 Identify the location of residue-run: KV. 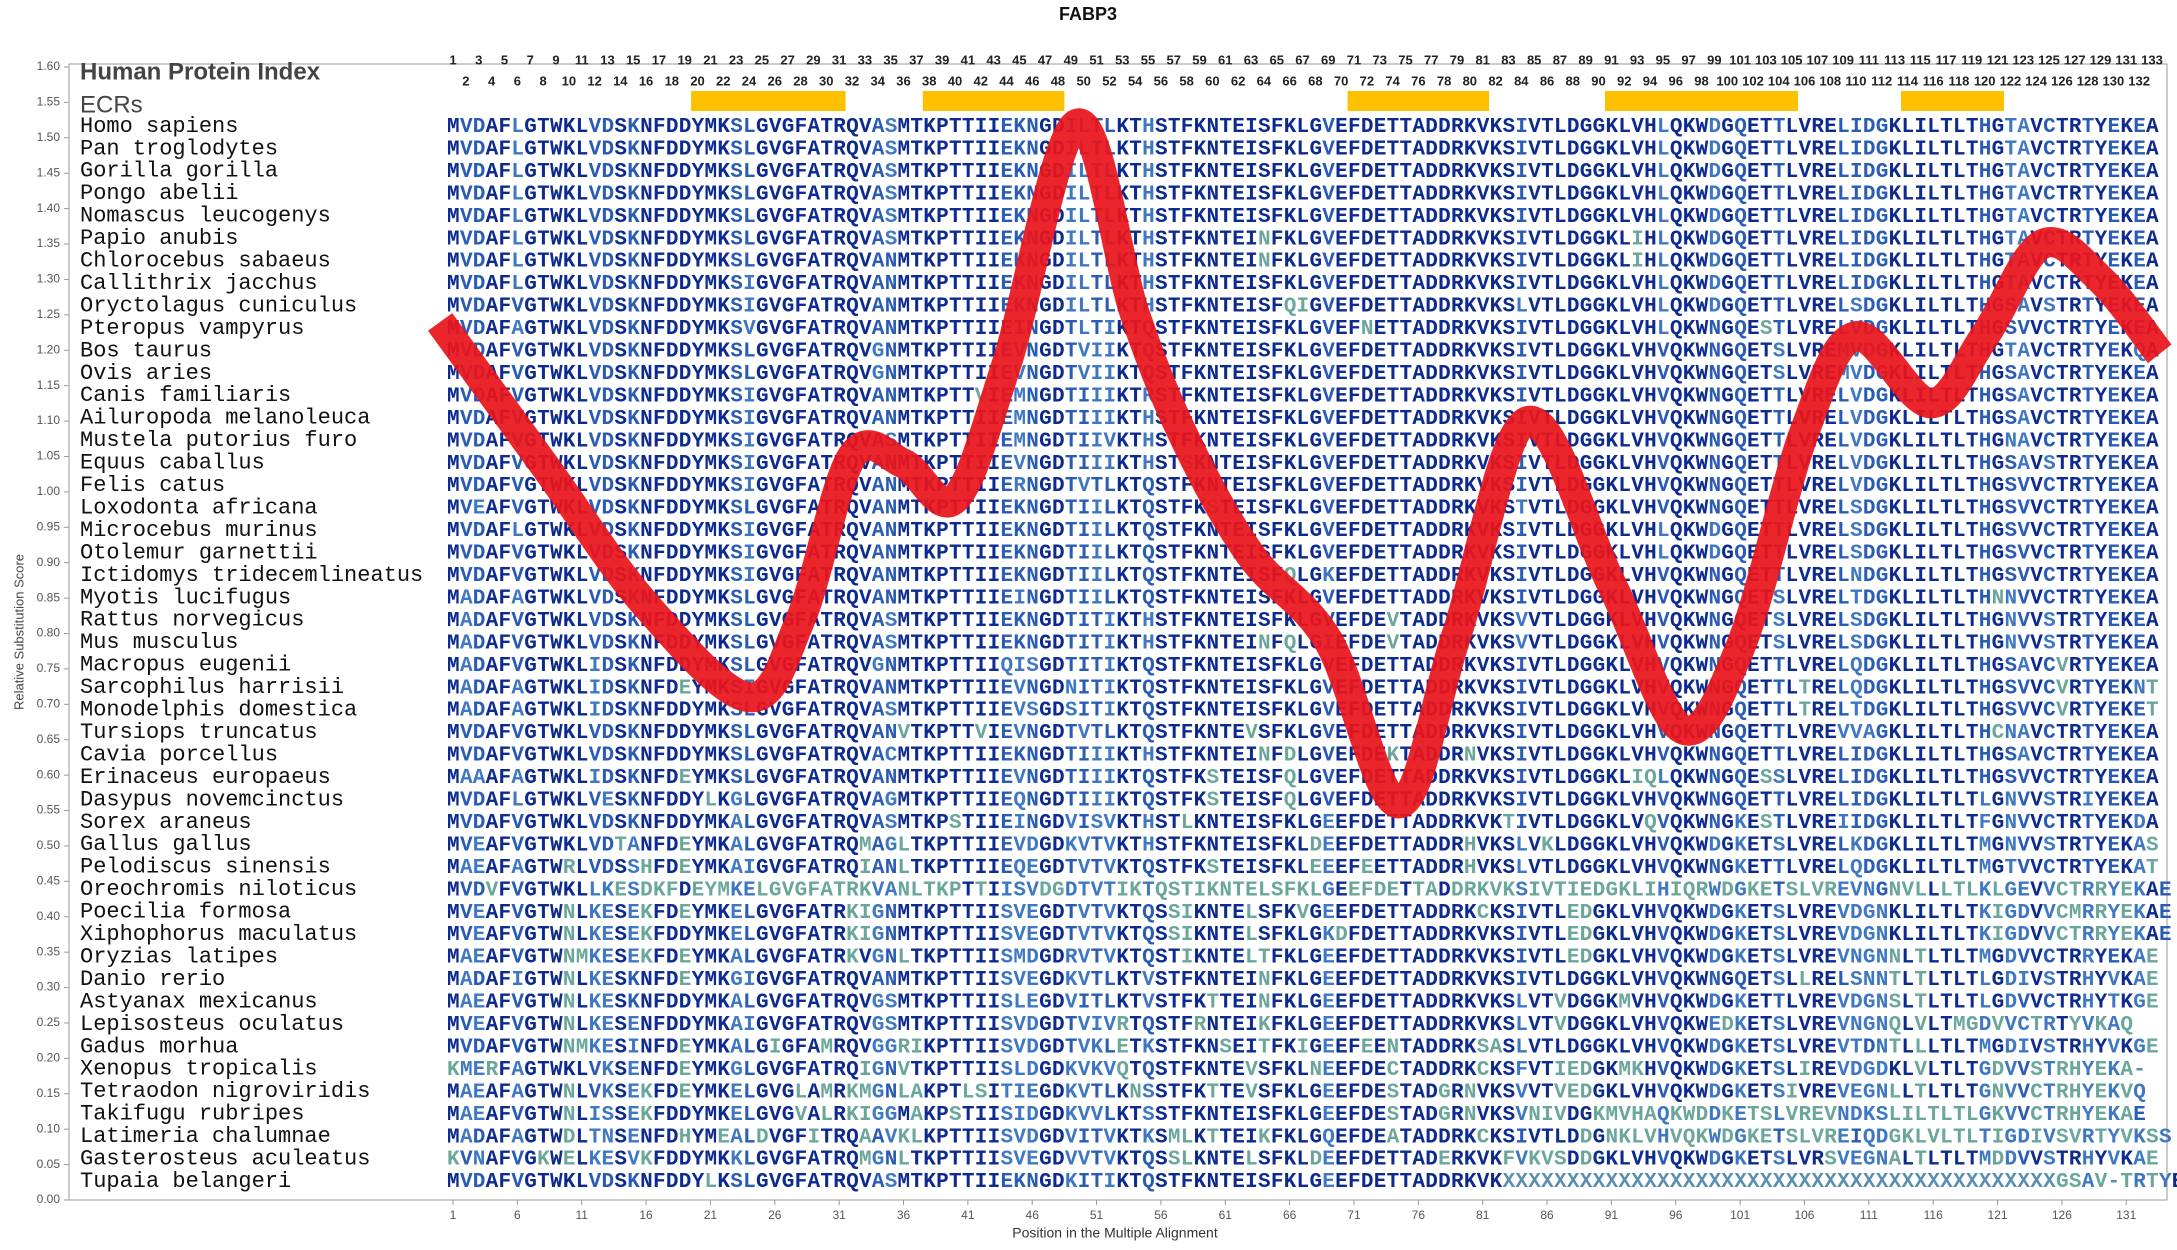
(1078, 1092).